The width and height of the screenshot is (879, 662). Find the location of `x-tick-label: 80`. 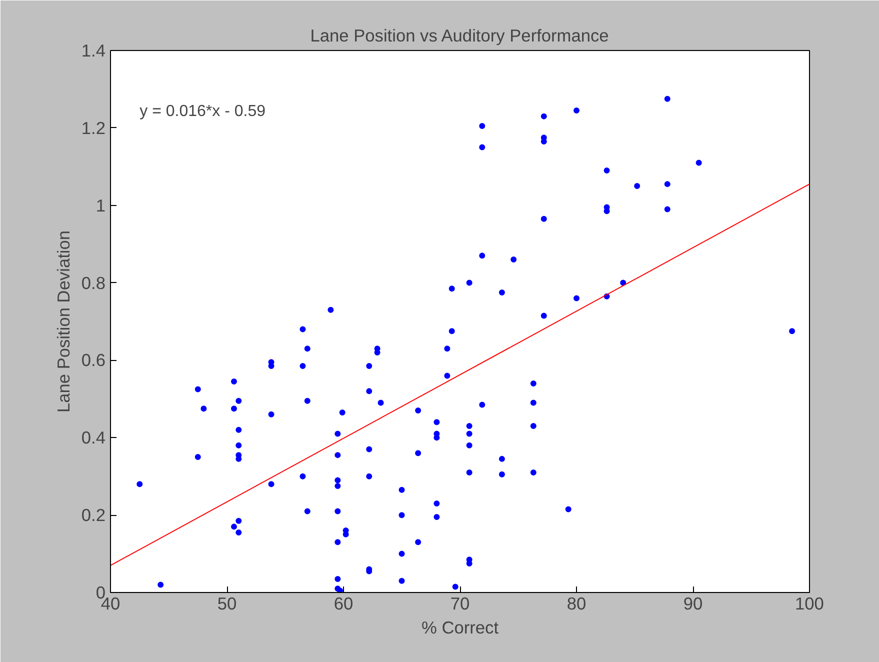

x-tick-label: 80 is located at coordinates (576, 604).